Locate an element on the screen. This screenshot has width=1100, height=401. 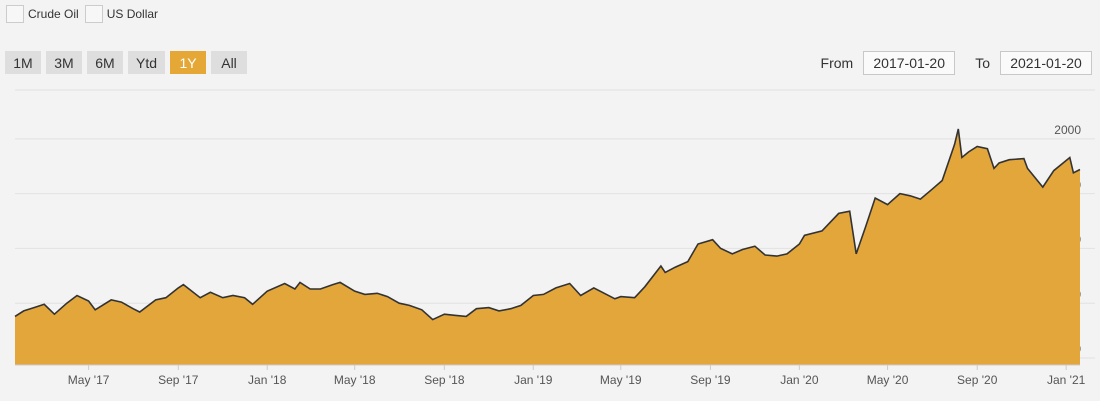
legend-item: Crude Oil is located at coordinates (42, 14).